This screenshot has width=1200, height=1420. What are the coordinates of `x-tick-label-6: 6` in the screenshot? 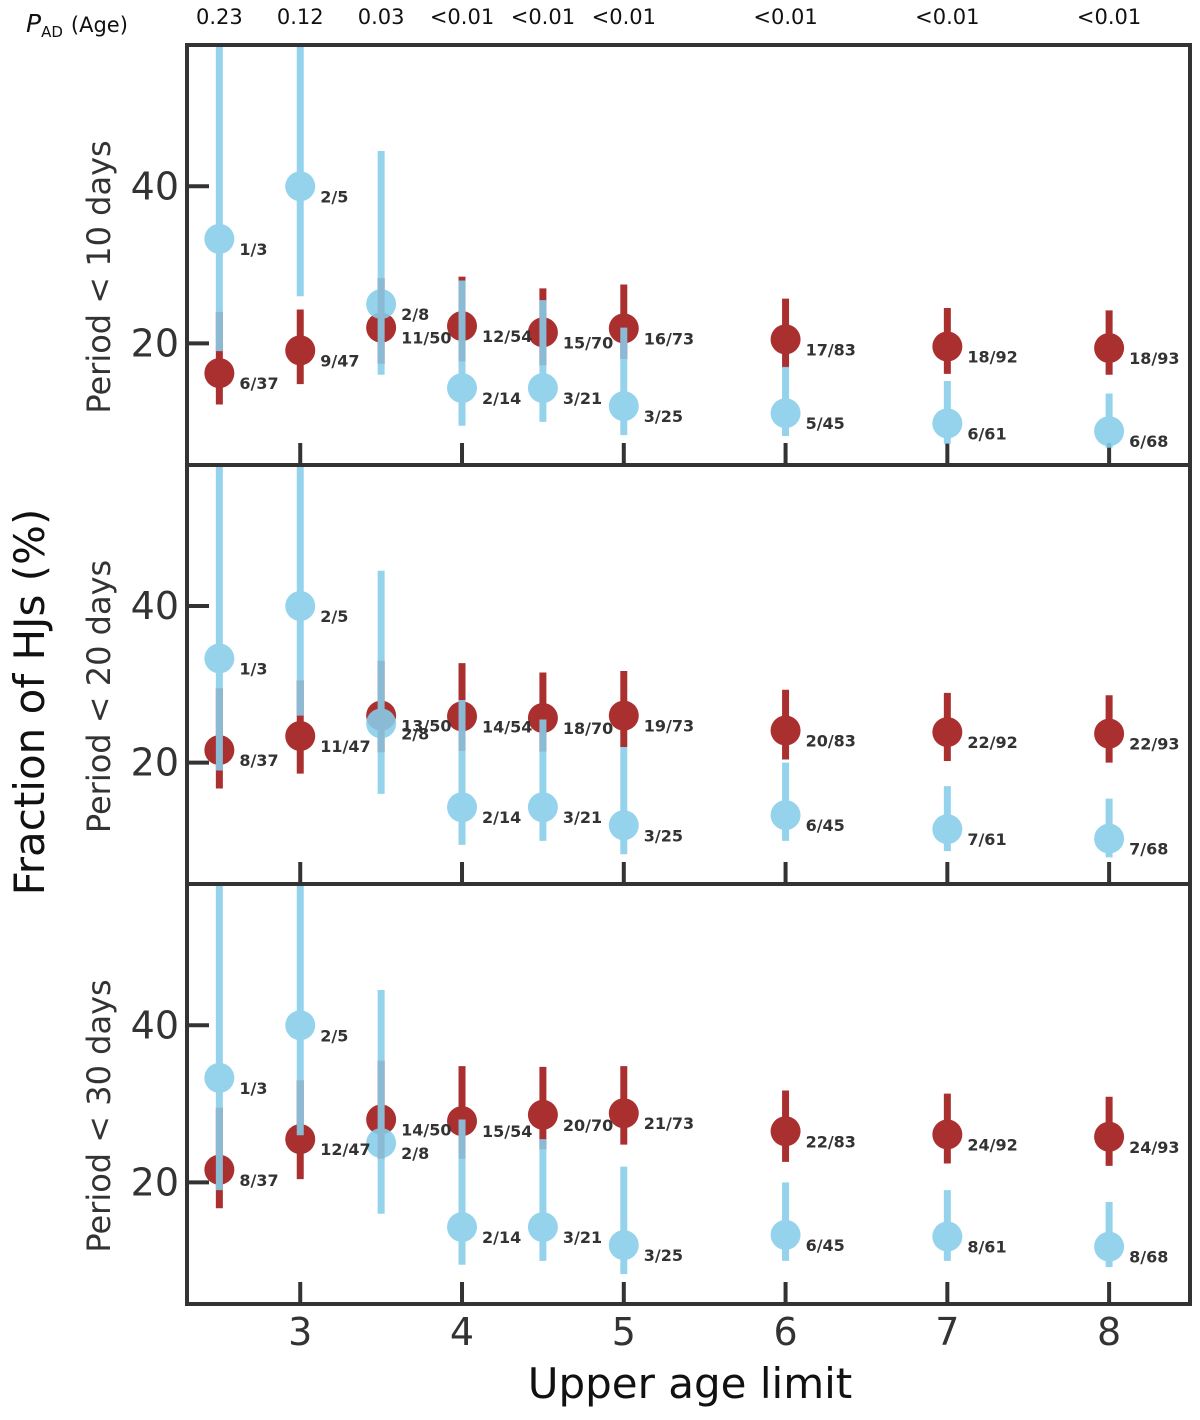 It's located at (785, 1332).